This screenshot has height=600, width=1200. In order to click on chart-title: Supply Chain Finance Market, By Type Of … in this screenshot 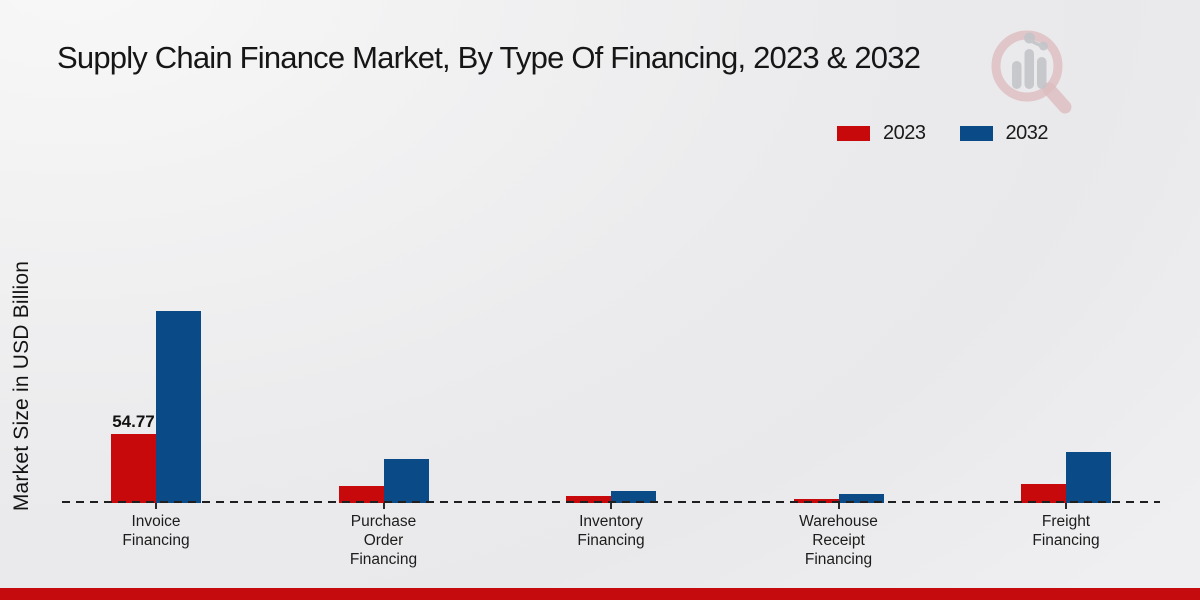, I will do `click(489, 57)`.